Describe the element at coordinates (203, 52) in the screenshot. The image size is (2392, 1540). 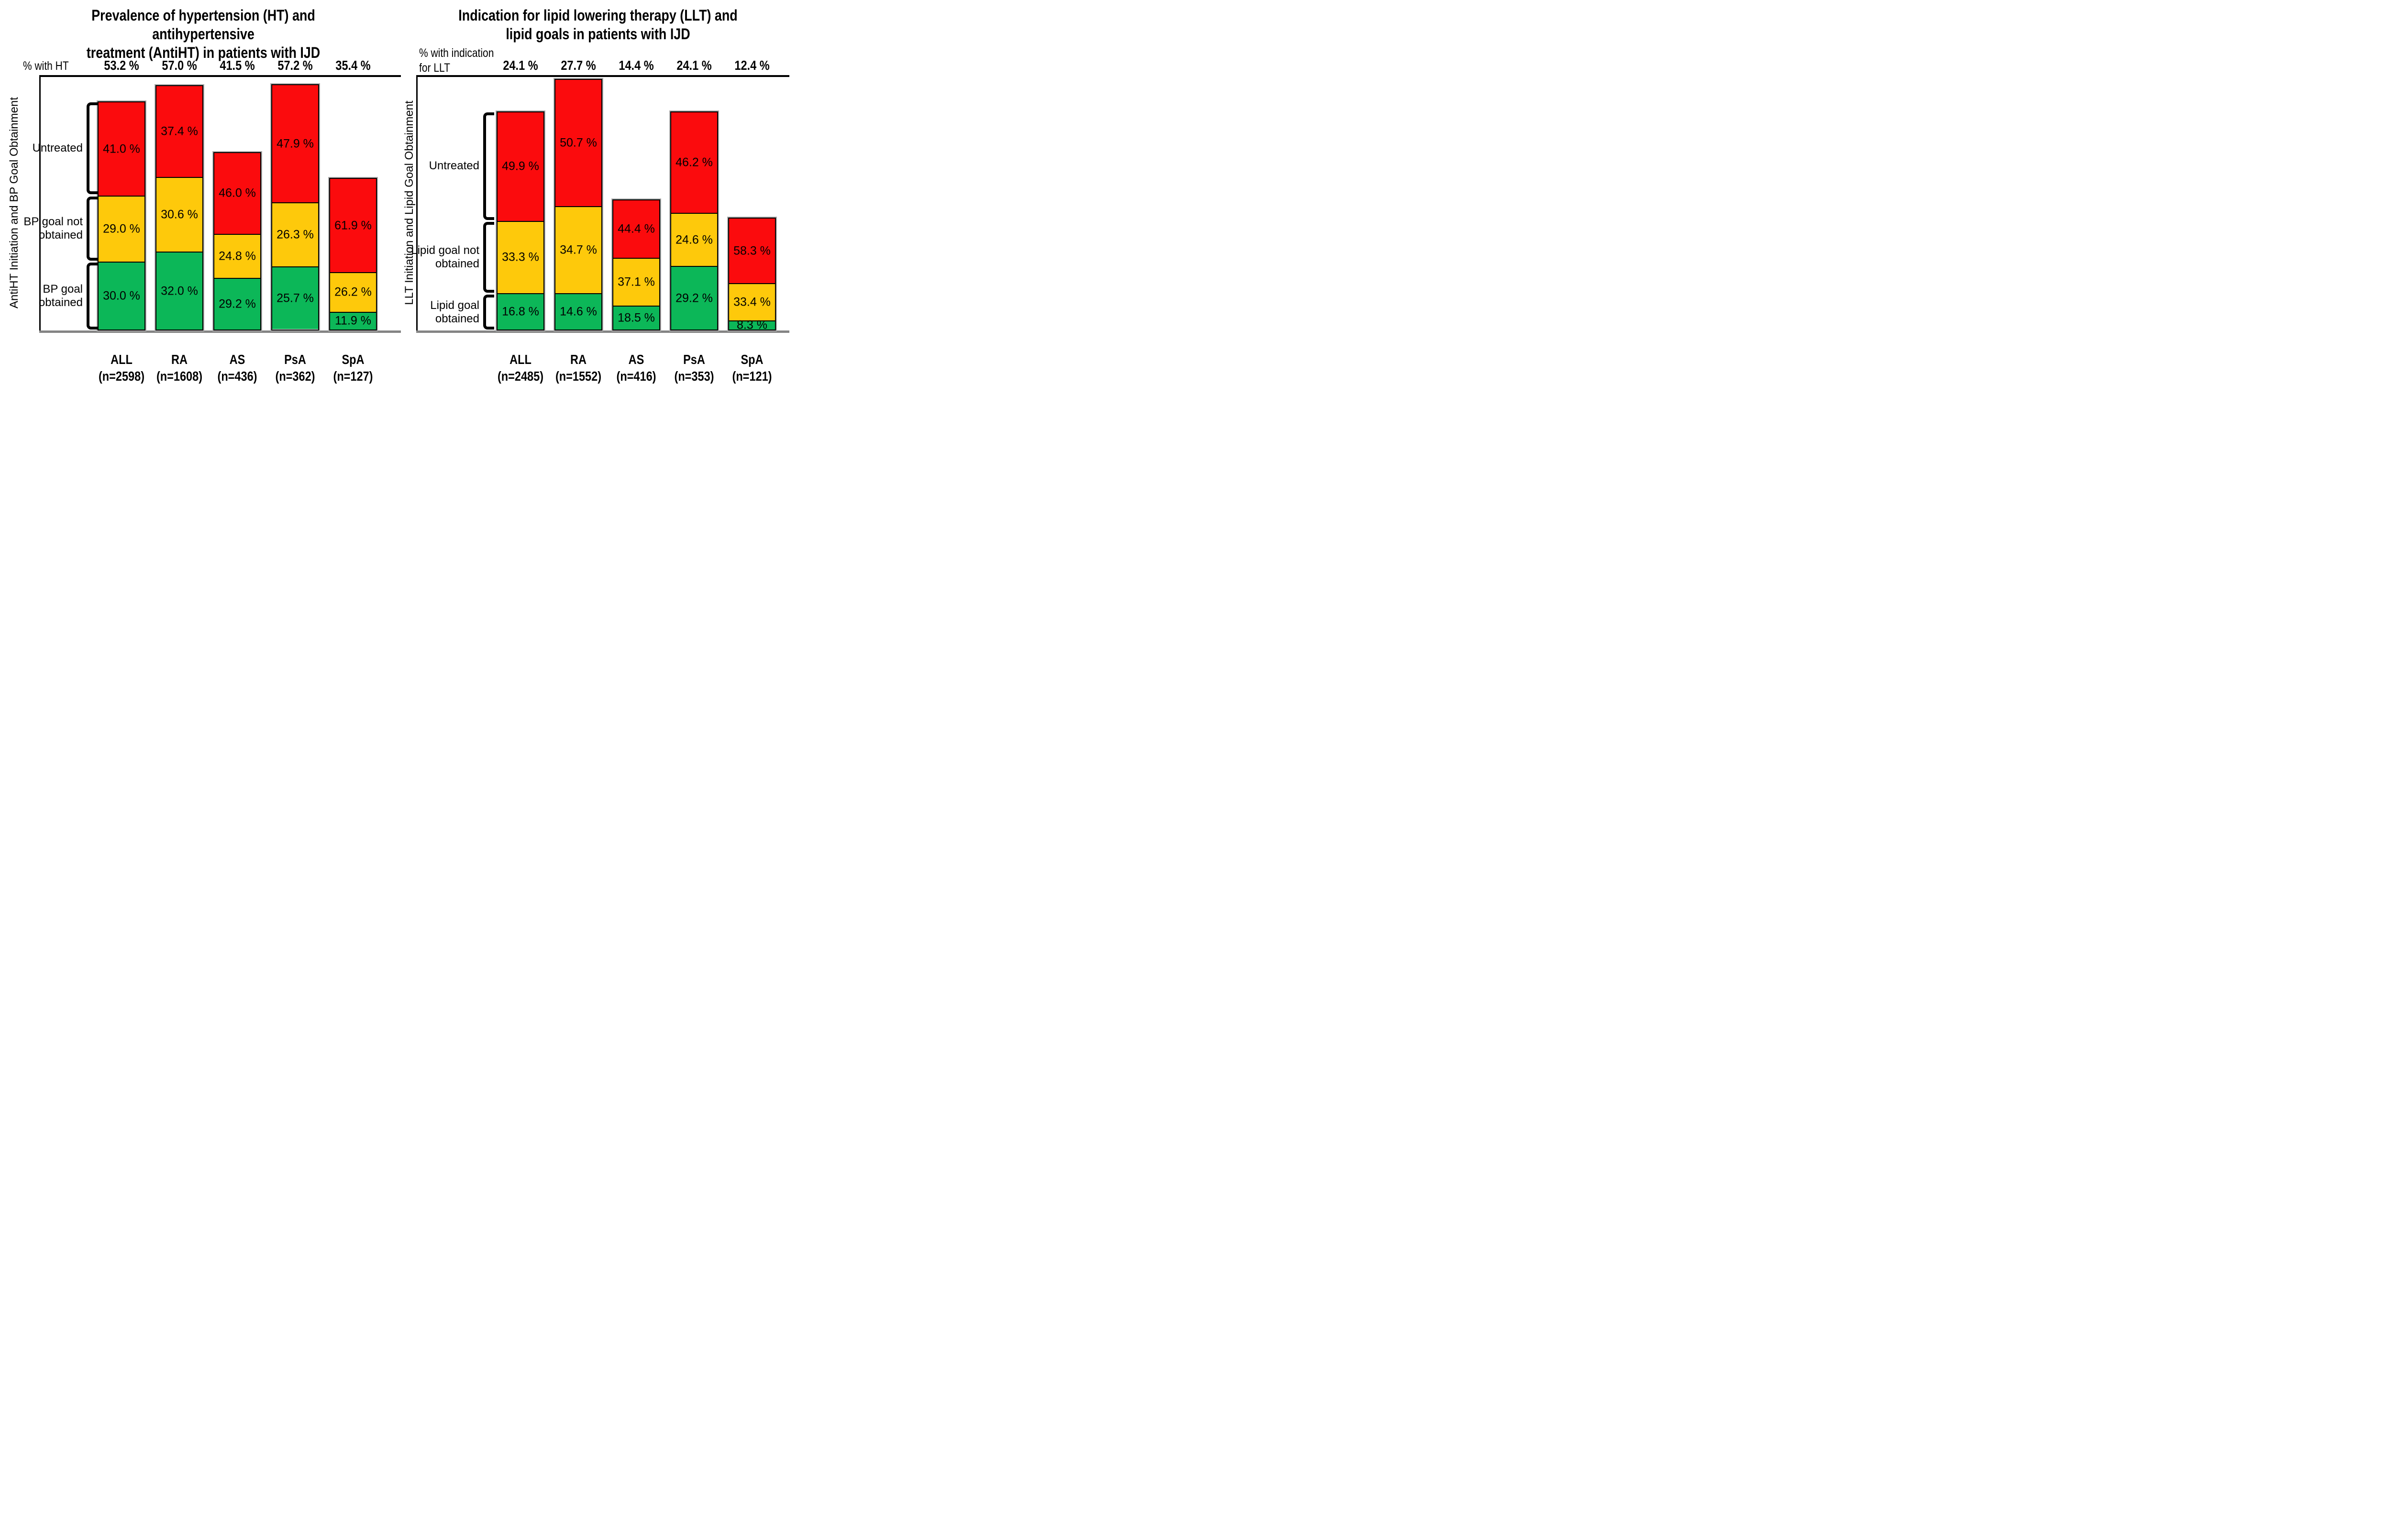
I see `chart-ht-title-line2: treatment (AntiHT) in patients with IJD` at that location.